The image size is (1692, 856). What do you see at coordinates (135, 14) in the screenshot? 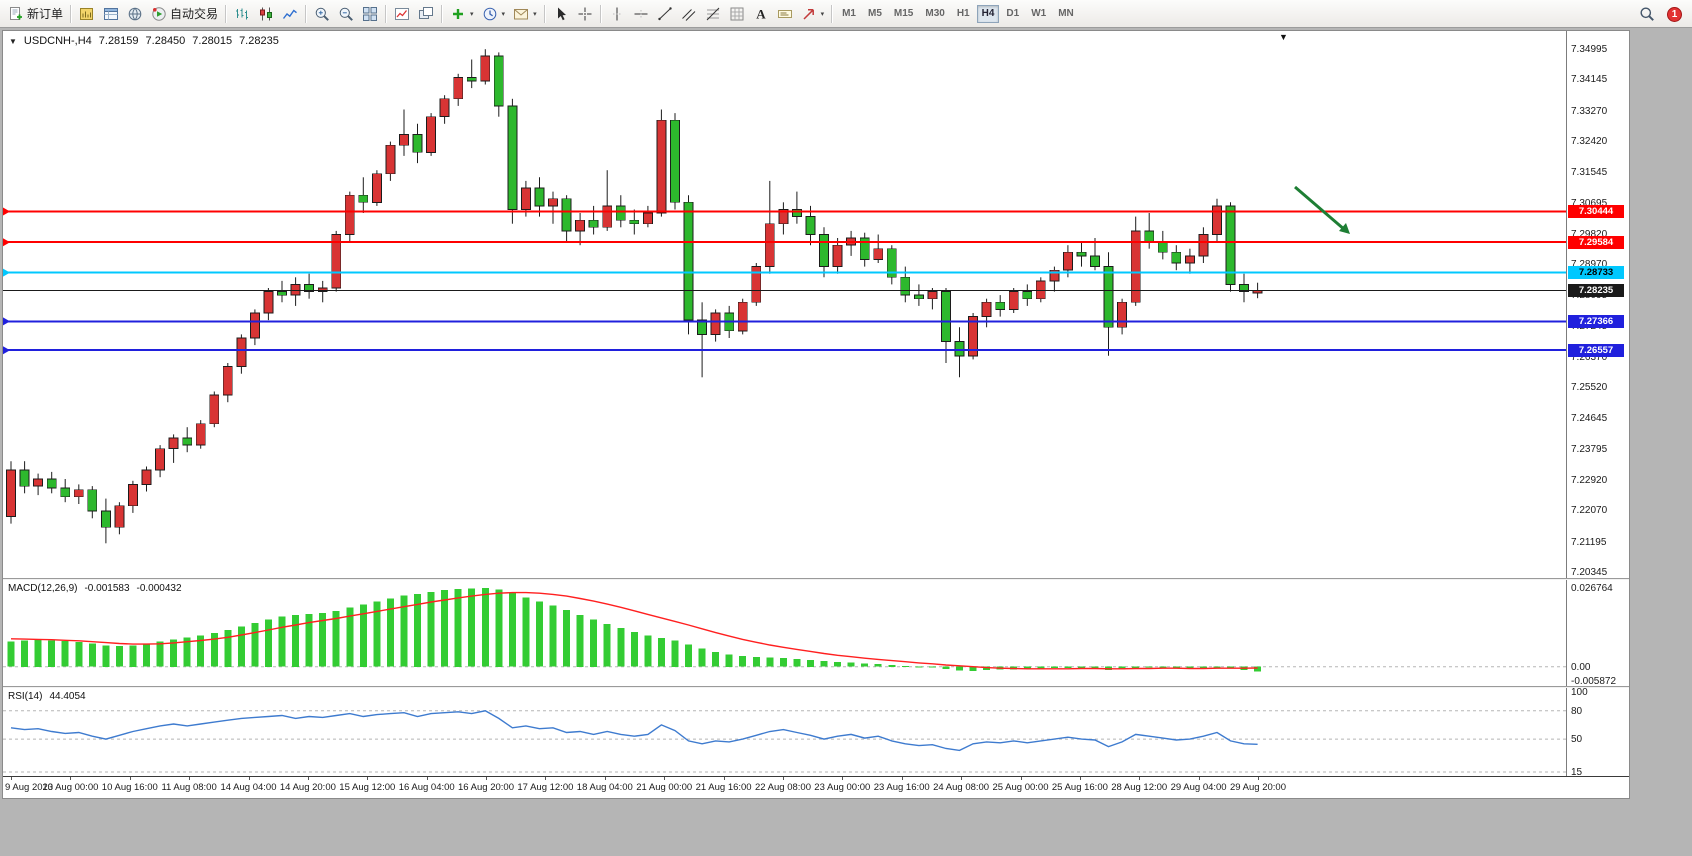
I see `navigator-button` at bounding box center [135, 14].